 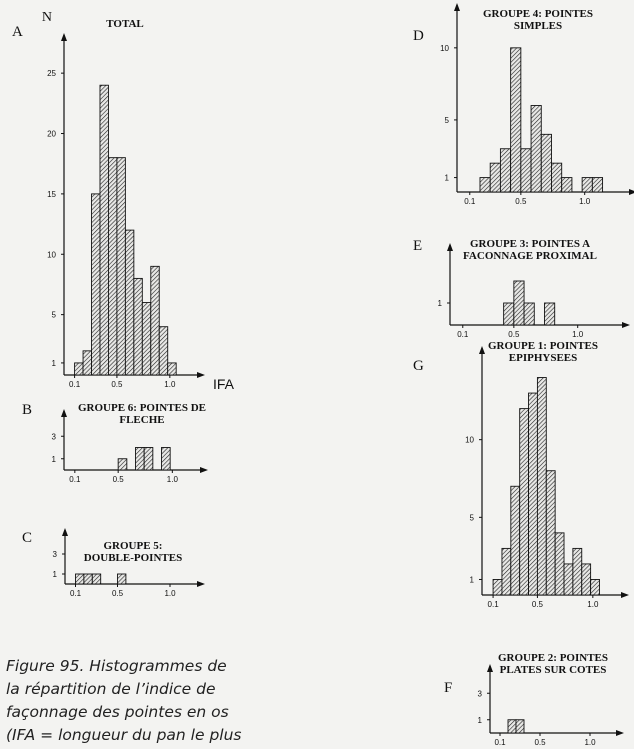 What do you see at coordinates (27, 410) in the screenshot?
I see `panel-letter: B` at bounding box center [27, 410].